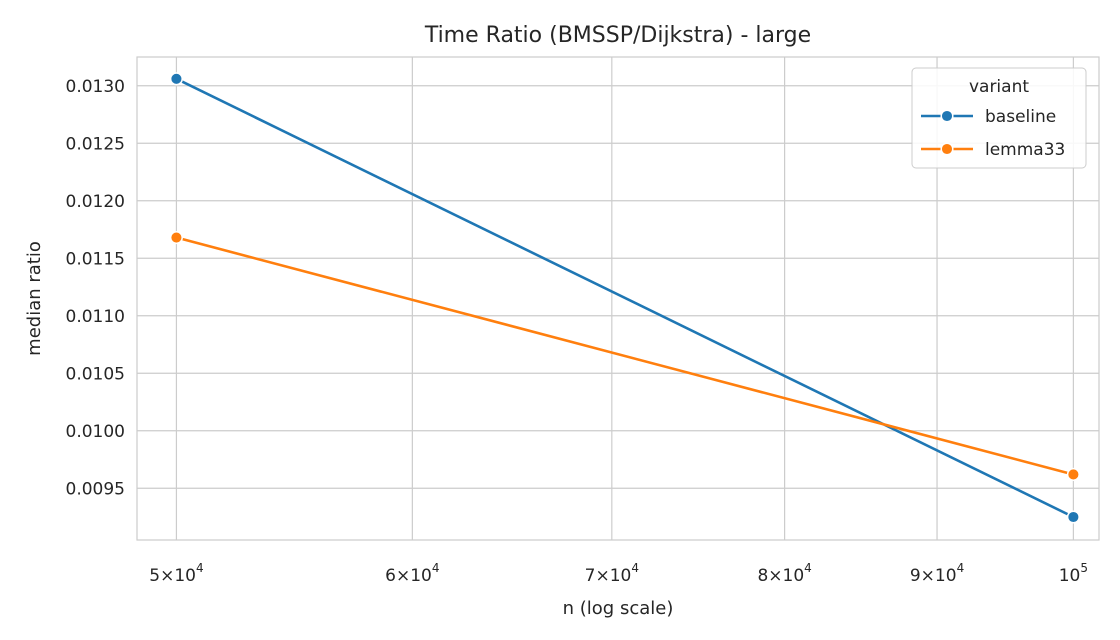 This screenshot has height=640, width=1120. I want to click on y-tick-label: 0.0120, so click(95, 202).